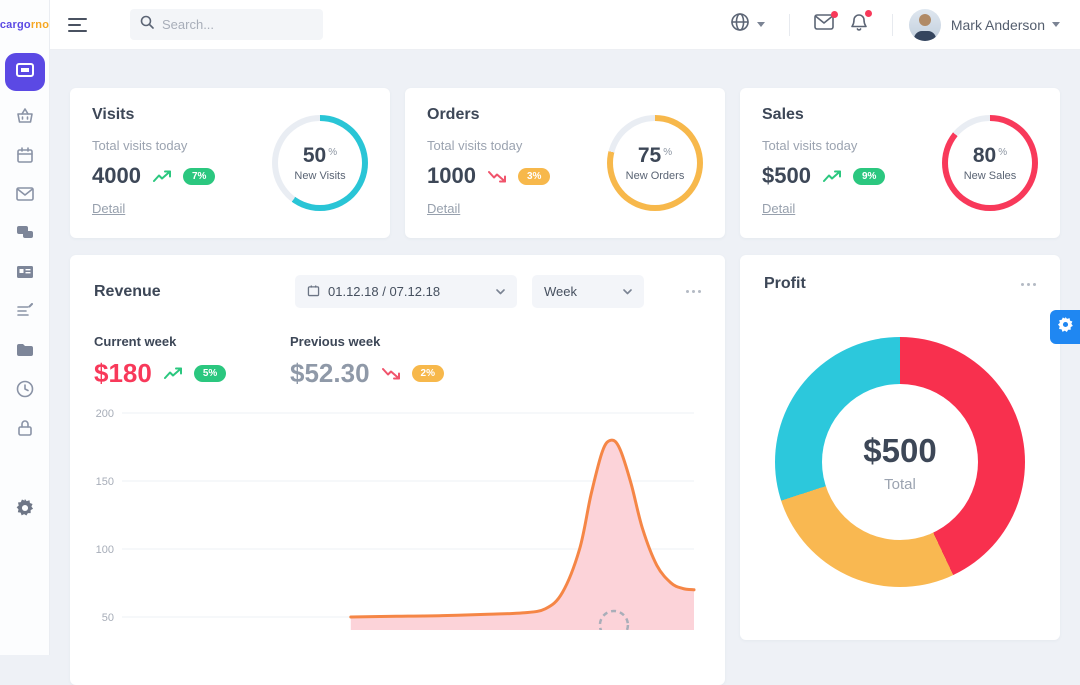 The image size is (1080, 685). What do you see at coordinates (78, 25) in the screenshot?
I see `menu-toggle-icon` at bounding box center [78, 25].